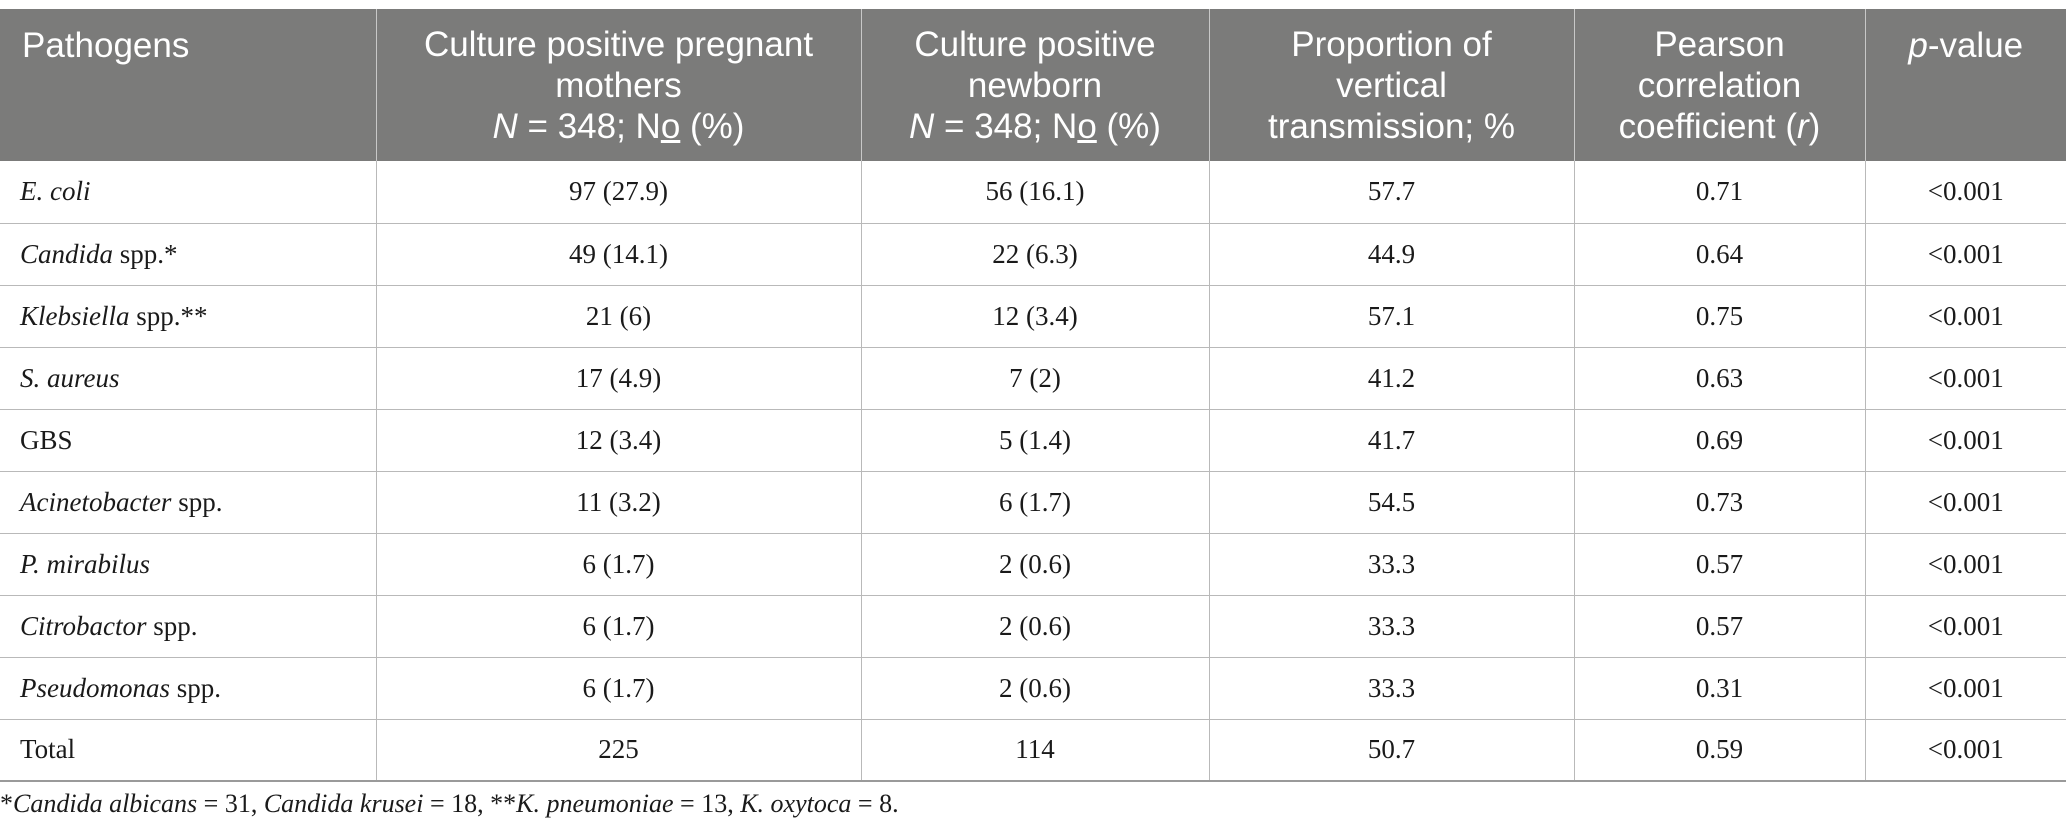  What do you see at coordinates (1719, 192) in the screenshot?
I see `cell-pearson-r: 0.71` at bounding box center [1719, 192].